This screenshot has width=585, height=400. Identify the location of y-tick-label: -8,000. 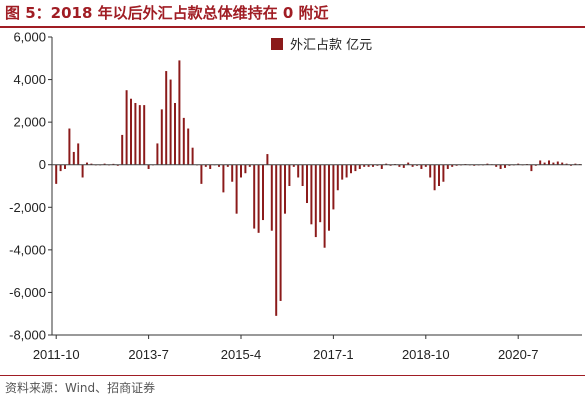
(27, 335).